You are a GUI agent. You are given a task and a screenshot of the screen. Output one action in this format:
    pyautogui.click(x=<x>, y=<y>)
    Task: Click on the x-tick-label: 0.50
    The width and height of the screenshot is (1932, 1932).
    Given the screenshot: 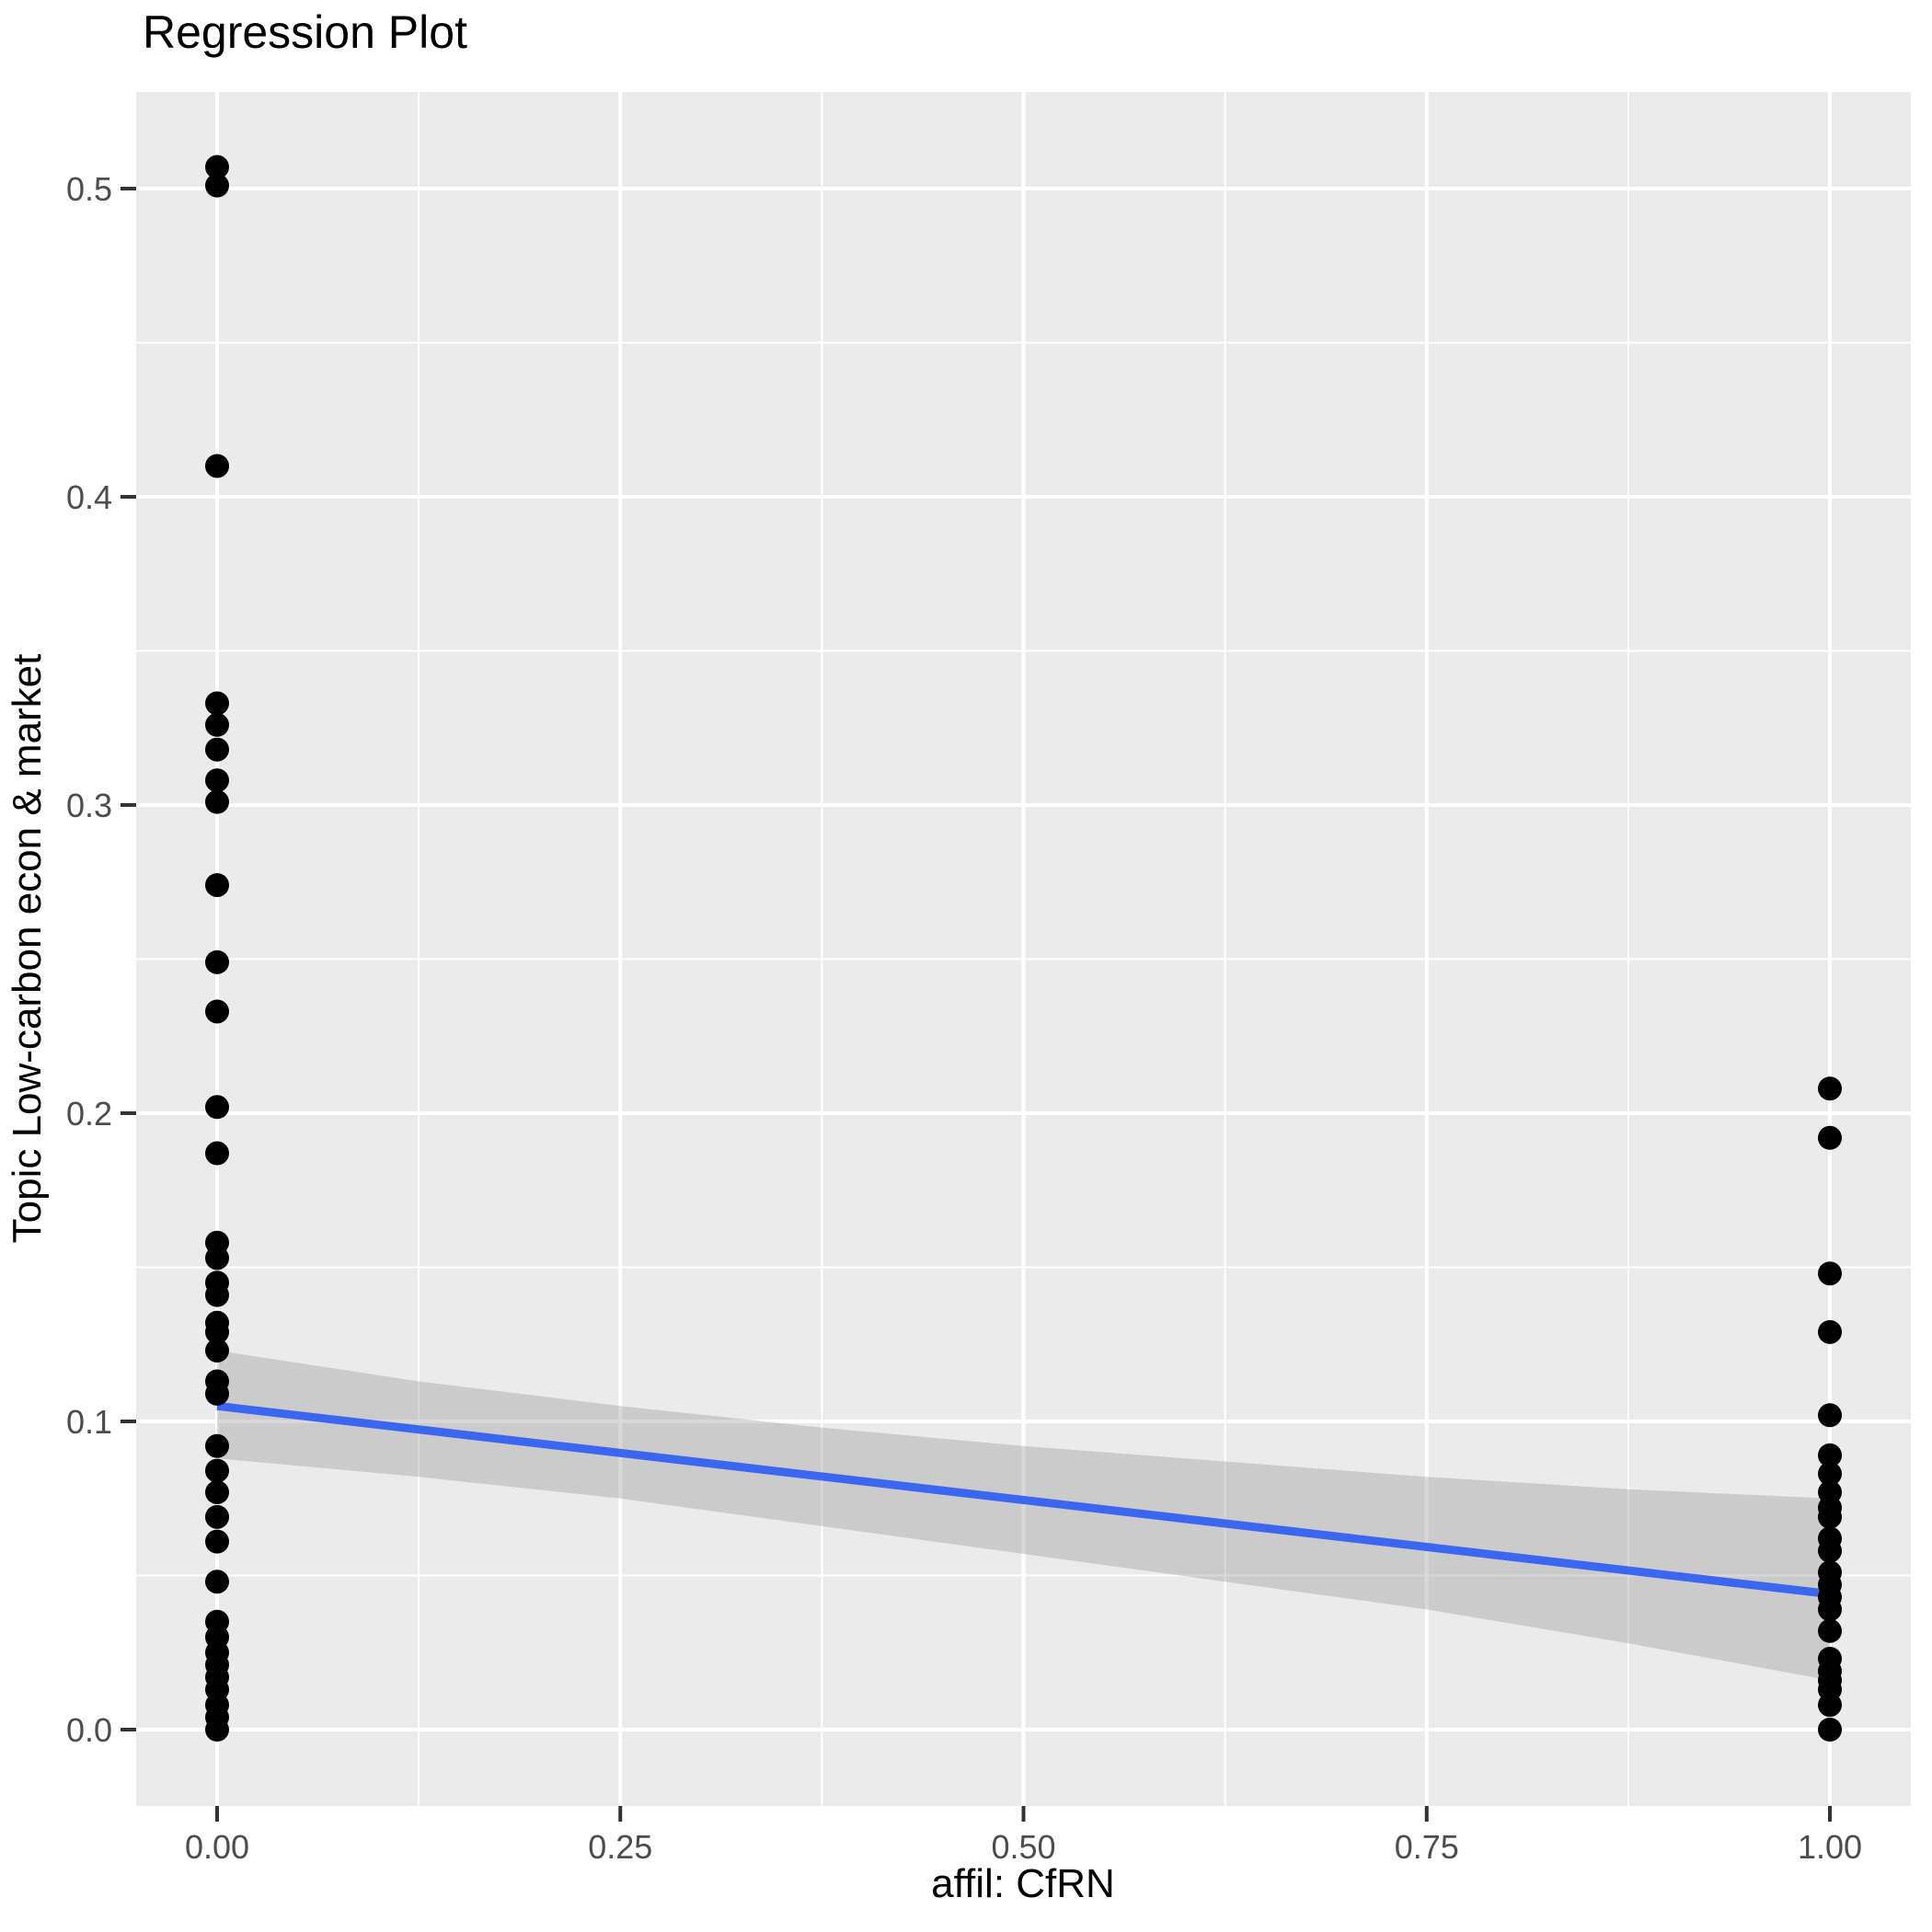 What is the action you would take?
    pyautogui.click(x=1023, y=1847)
    